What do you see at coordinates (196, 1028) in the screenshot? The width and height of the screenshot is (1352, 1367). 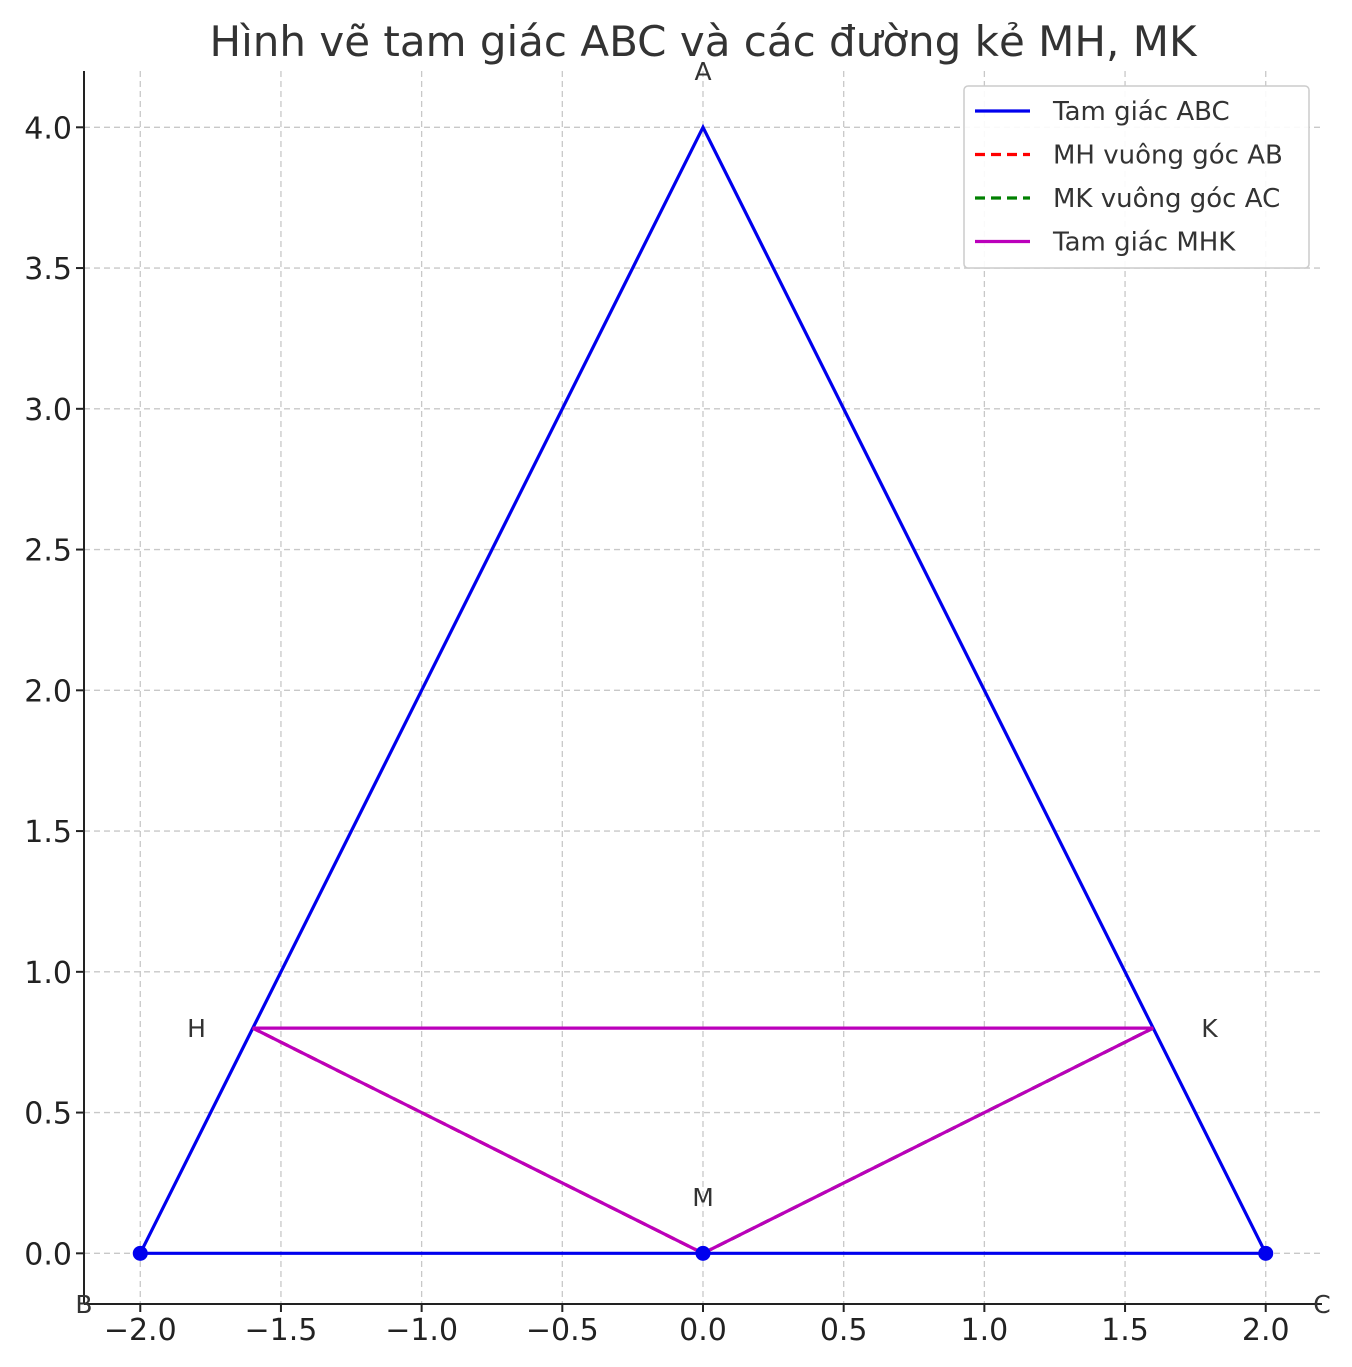 I see `point-label: H` at bounding box center [196, 1028].